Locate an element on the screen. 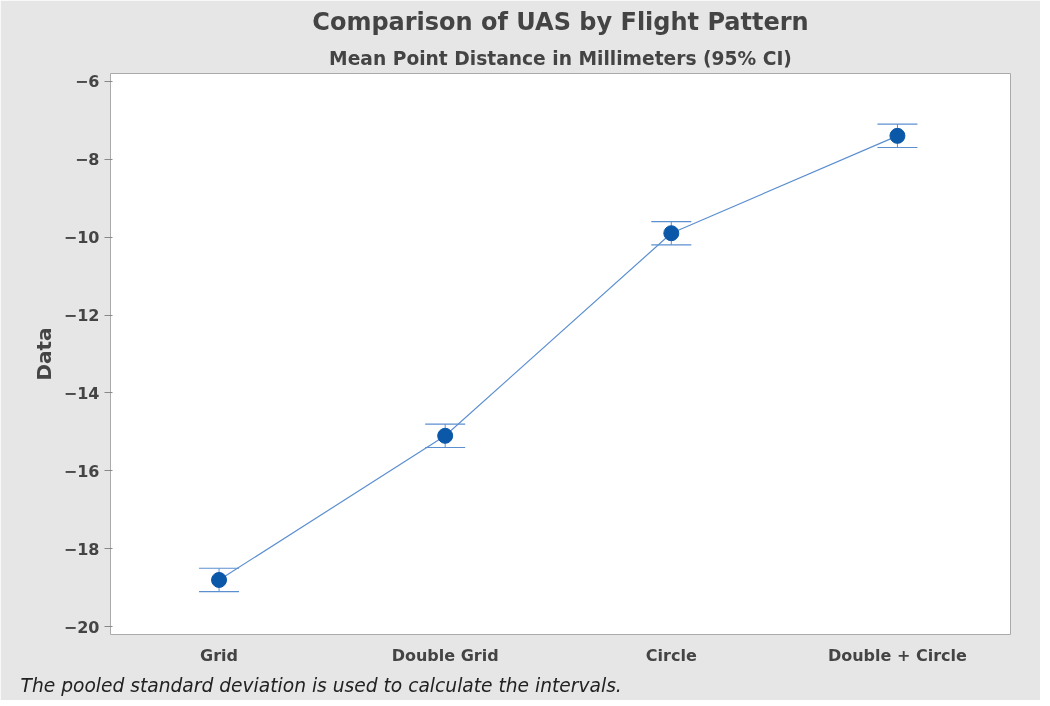 The image size is (1050, 706). x-tick-label: Circle is located at coordinates (671, 655).